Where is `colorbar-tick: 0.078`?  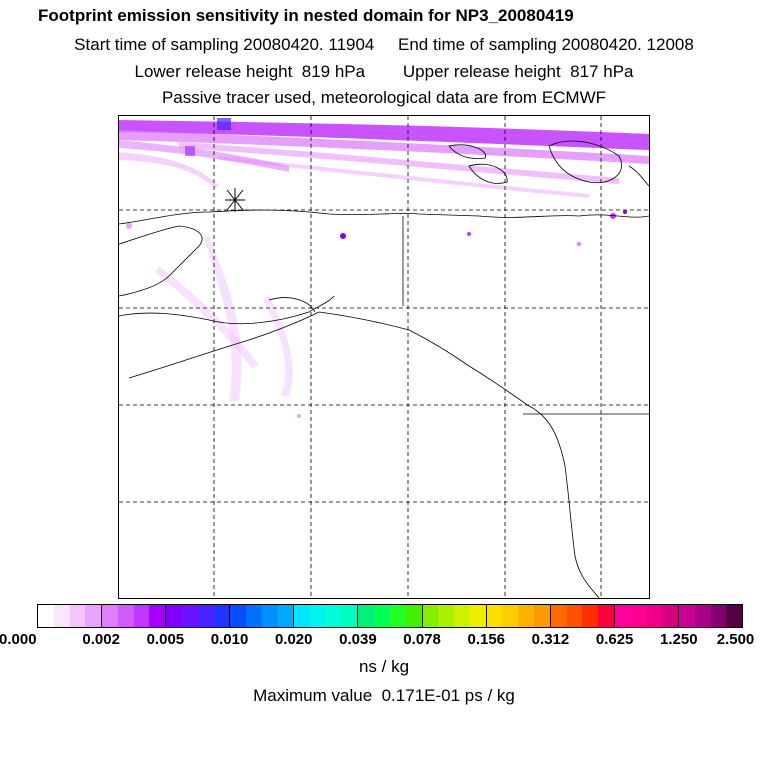 colorbar-tick: 0.078 is located at coordinates (422, 639).